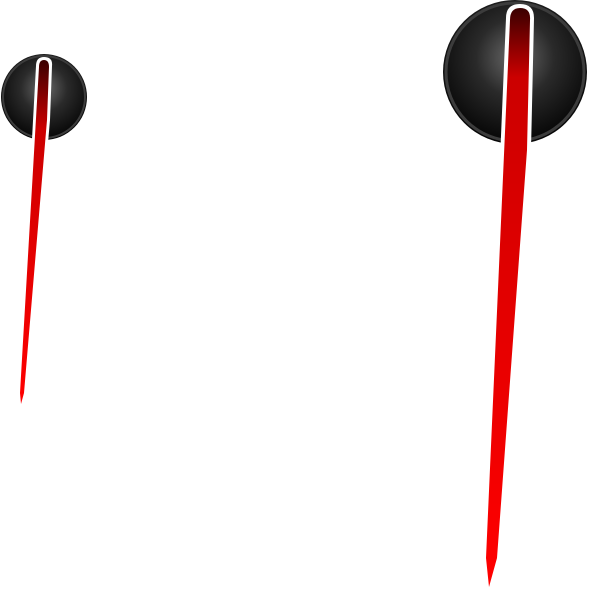 Image resolution: width=590 pixels, height=589 pixels. What do you see at coordinates (44, 229) in the screenshot?
I see `small-gauge-needle` at bounding box center [44, 229].